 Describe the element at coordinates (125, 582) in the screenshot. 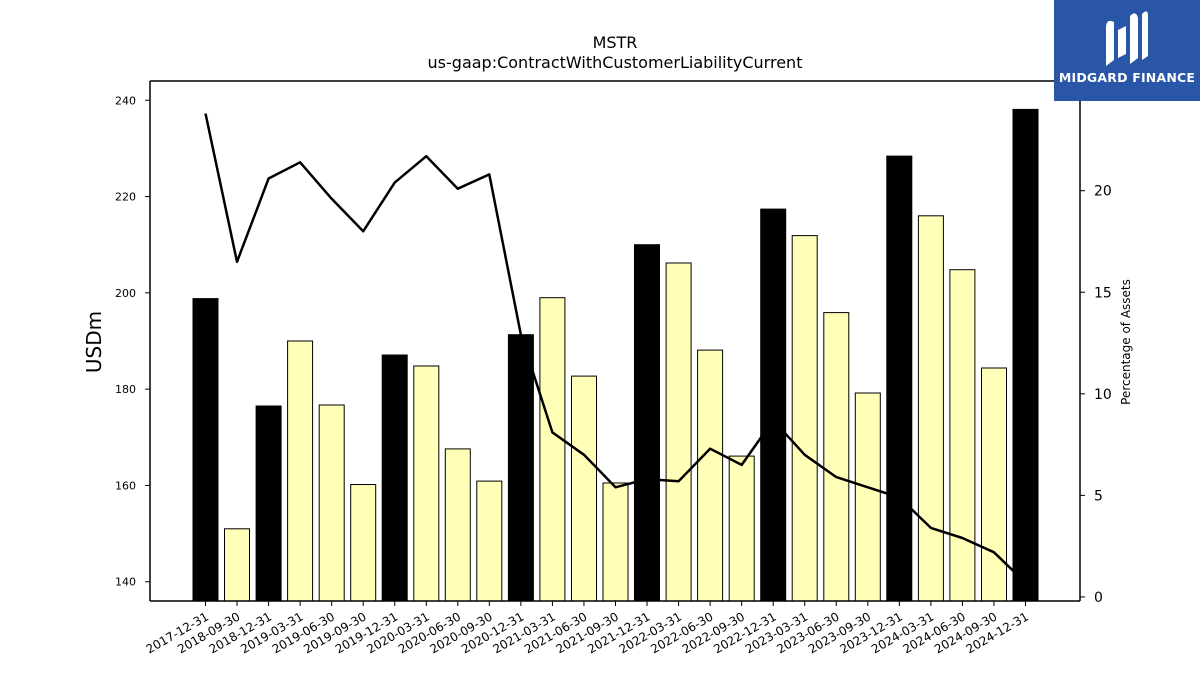

I see `y-tick-label: 140` at that location.